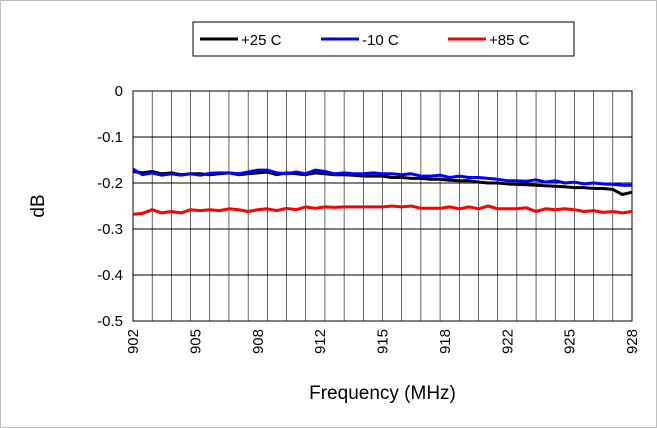 The height and width of the screenshot is (428, 657). Describe the element at coordinates (570, 341) in the screenshot. I see `x-tick-label: 925` at that location.